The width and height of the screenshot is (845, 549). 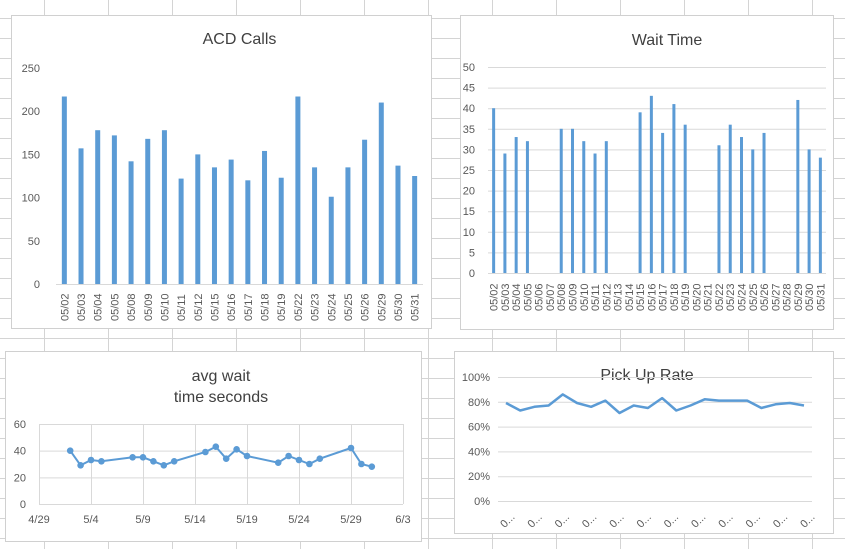 What do you see at coordinates (31, 112) in the screenshot?
I see `y-tick-label: 200` at bounding box center [31, 112].